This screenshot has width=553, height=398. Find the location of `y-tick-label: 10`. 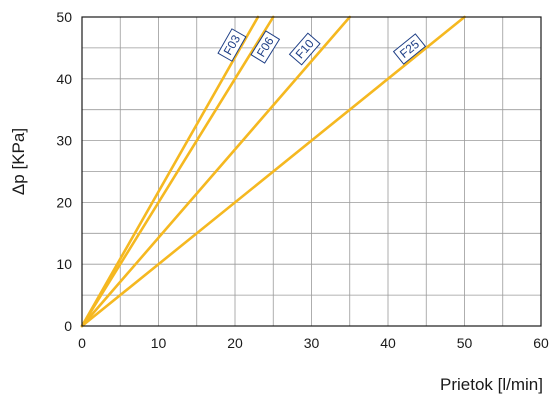

y-tick-label: 10 is located at coordinates (64, 264).